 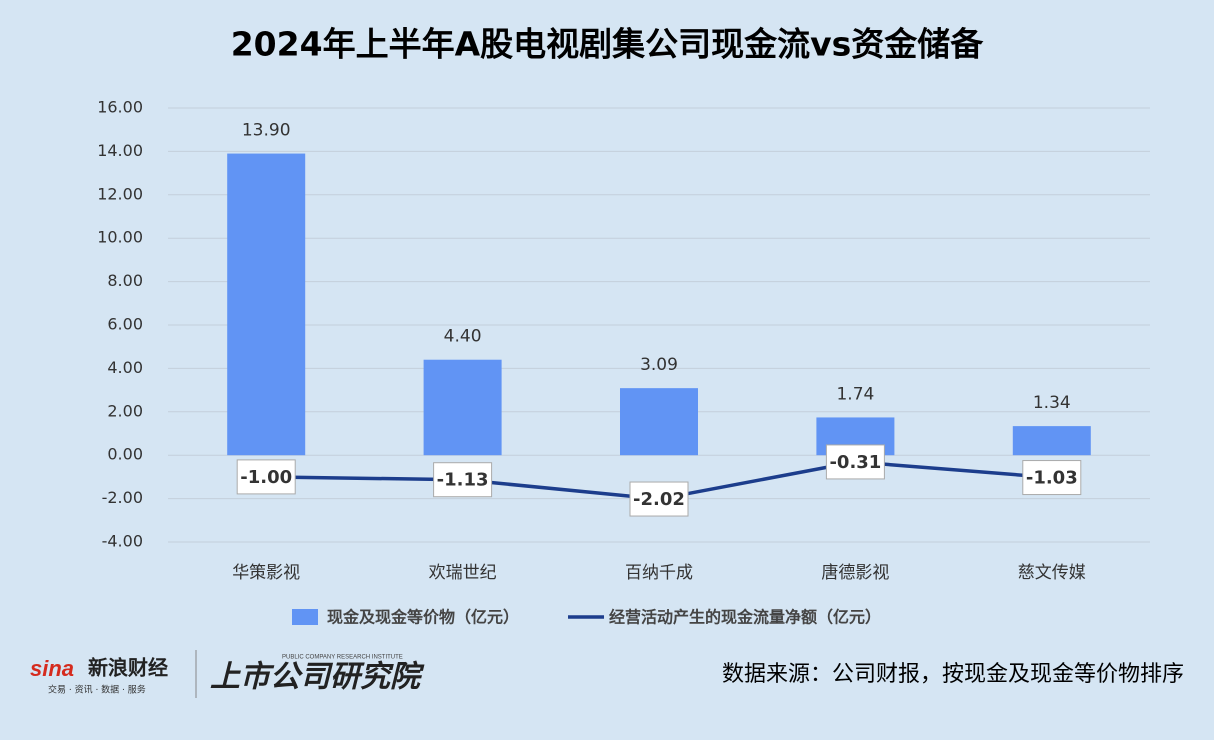 What do you see at coordinates (855, 394) in the screenshot?
I see `value-label: 1.74` at bounding box center [855, 394].